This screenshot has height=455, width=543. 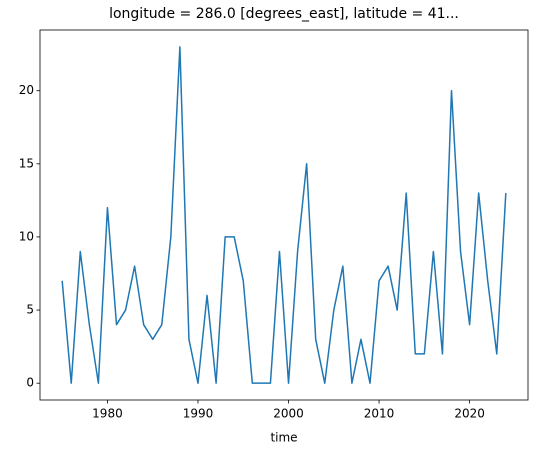 What do you see at coordinates (379, 414) in the screenshot?
I see `x-tick-label: 2010` at bounding box center [379, 414].